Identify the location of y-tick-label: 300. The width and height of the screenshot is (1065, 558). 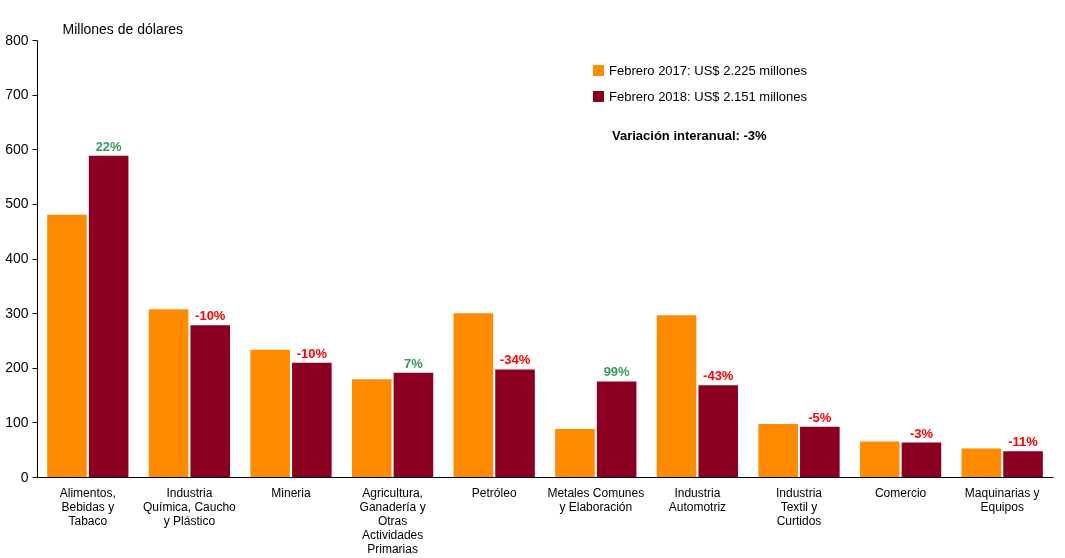
(17, 312).